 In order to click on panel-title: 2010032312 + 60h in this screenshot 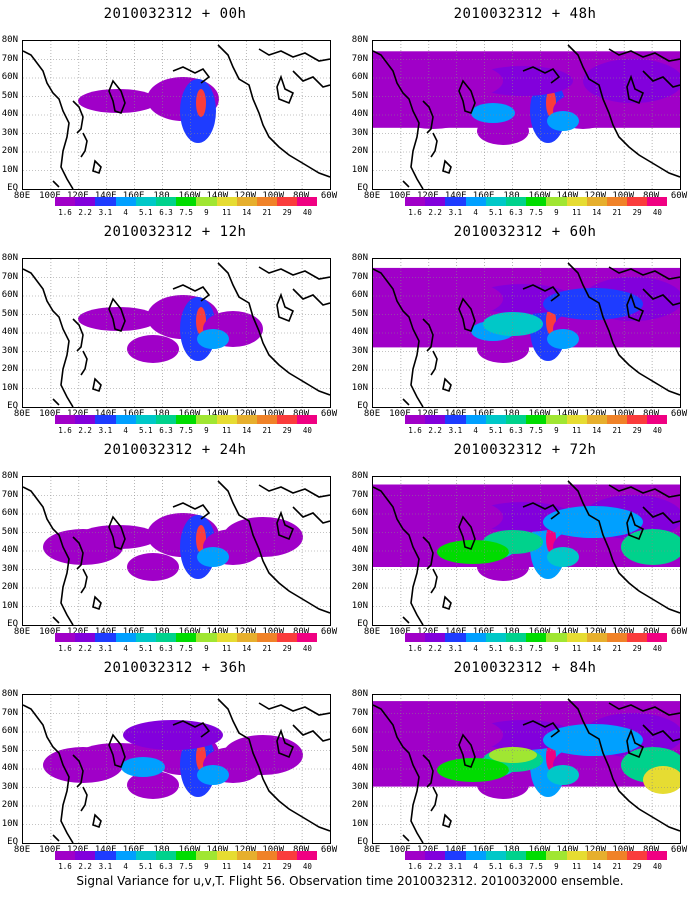, I will do `click(525, 232)`.